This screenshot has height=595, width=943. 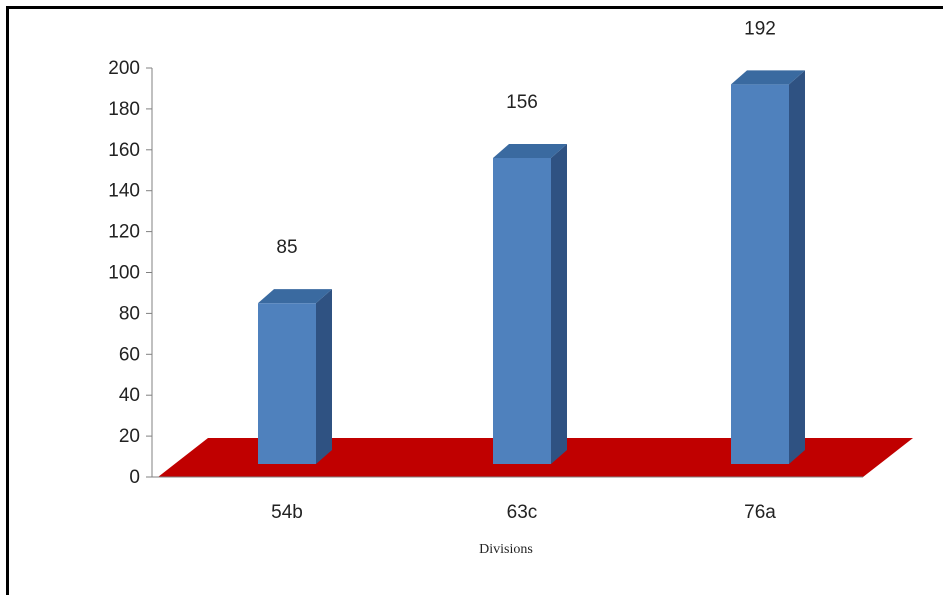 I want to click on bar-63c, so click(x=530, y=304).